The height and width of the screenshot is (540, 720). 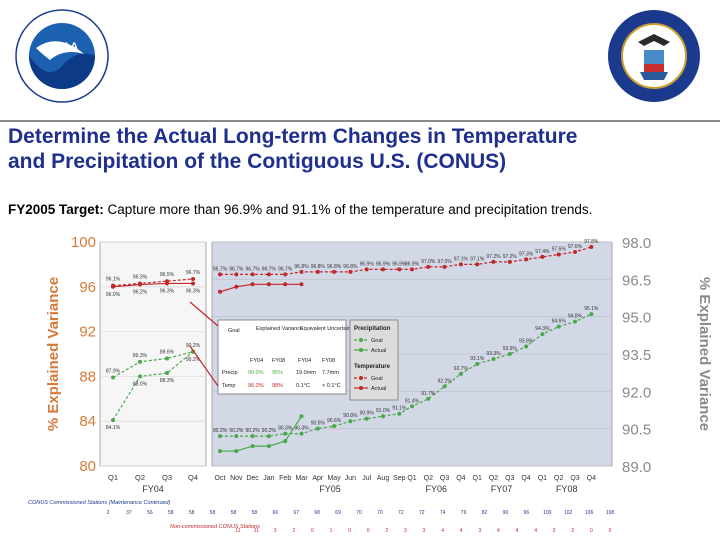 I want to click on month-label: Sep, so click(x=399, y=478).